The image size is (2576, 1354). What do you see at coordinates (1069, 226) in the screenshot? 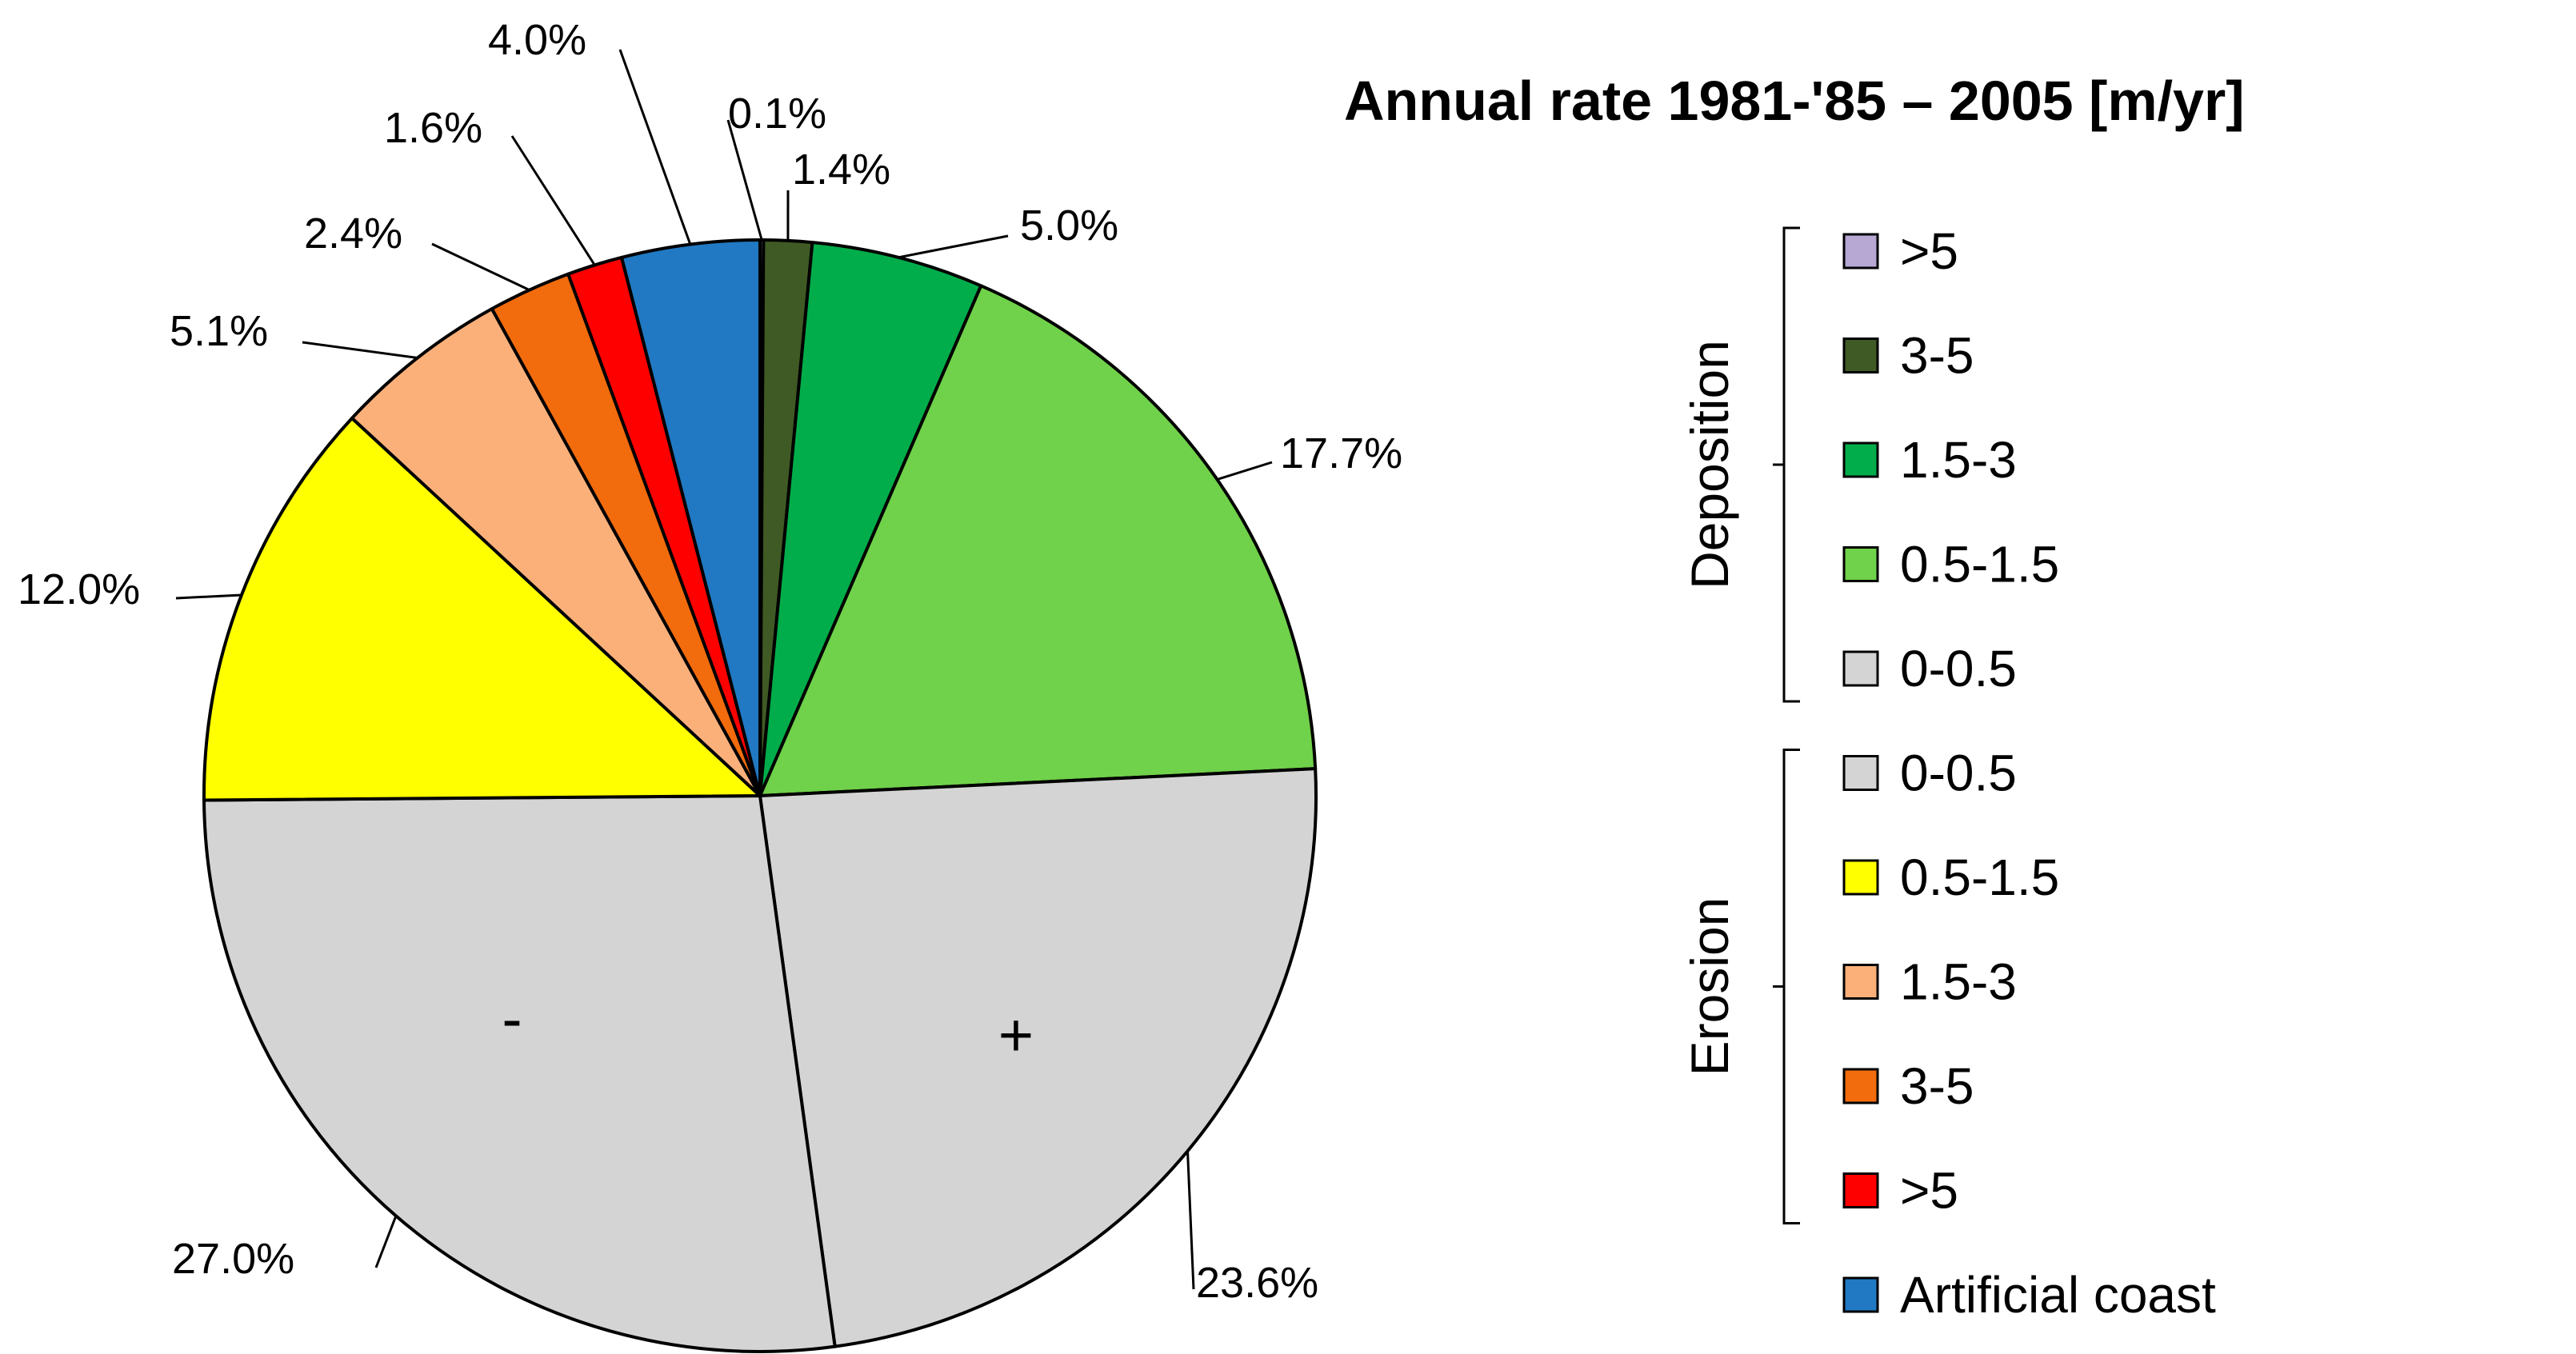
I see `pct-label: 5.0%` at bounding box center [1069, 226].